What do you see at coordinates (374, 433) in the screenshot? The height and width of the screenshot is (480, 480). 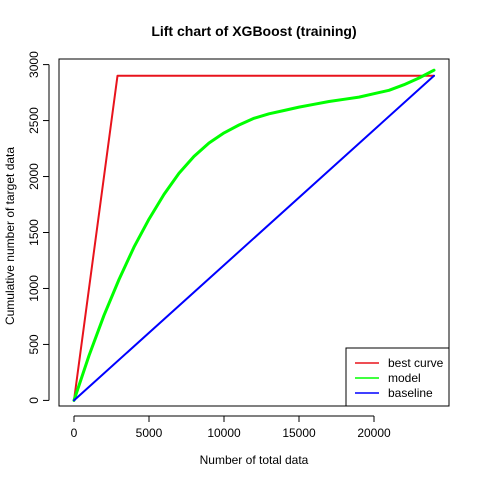 I see `x-tick-label: 20000` at bounding box center [374, 433].